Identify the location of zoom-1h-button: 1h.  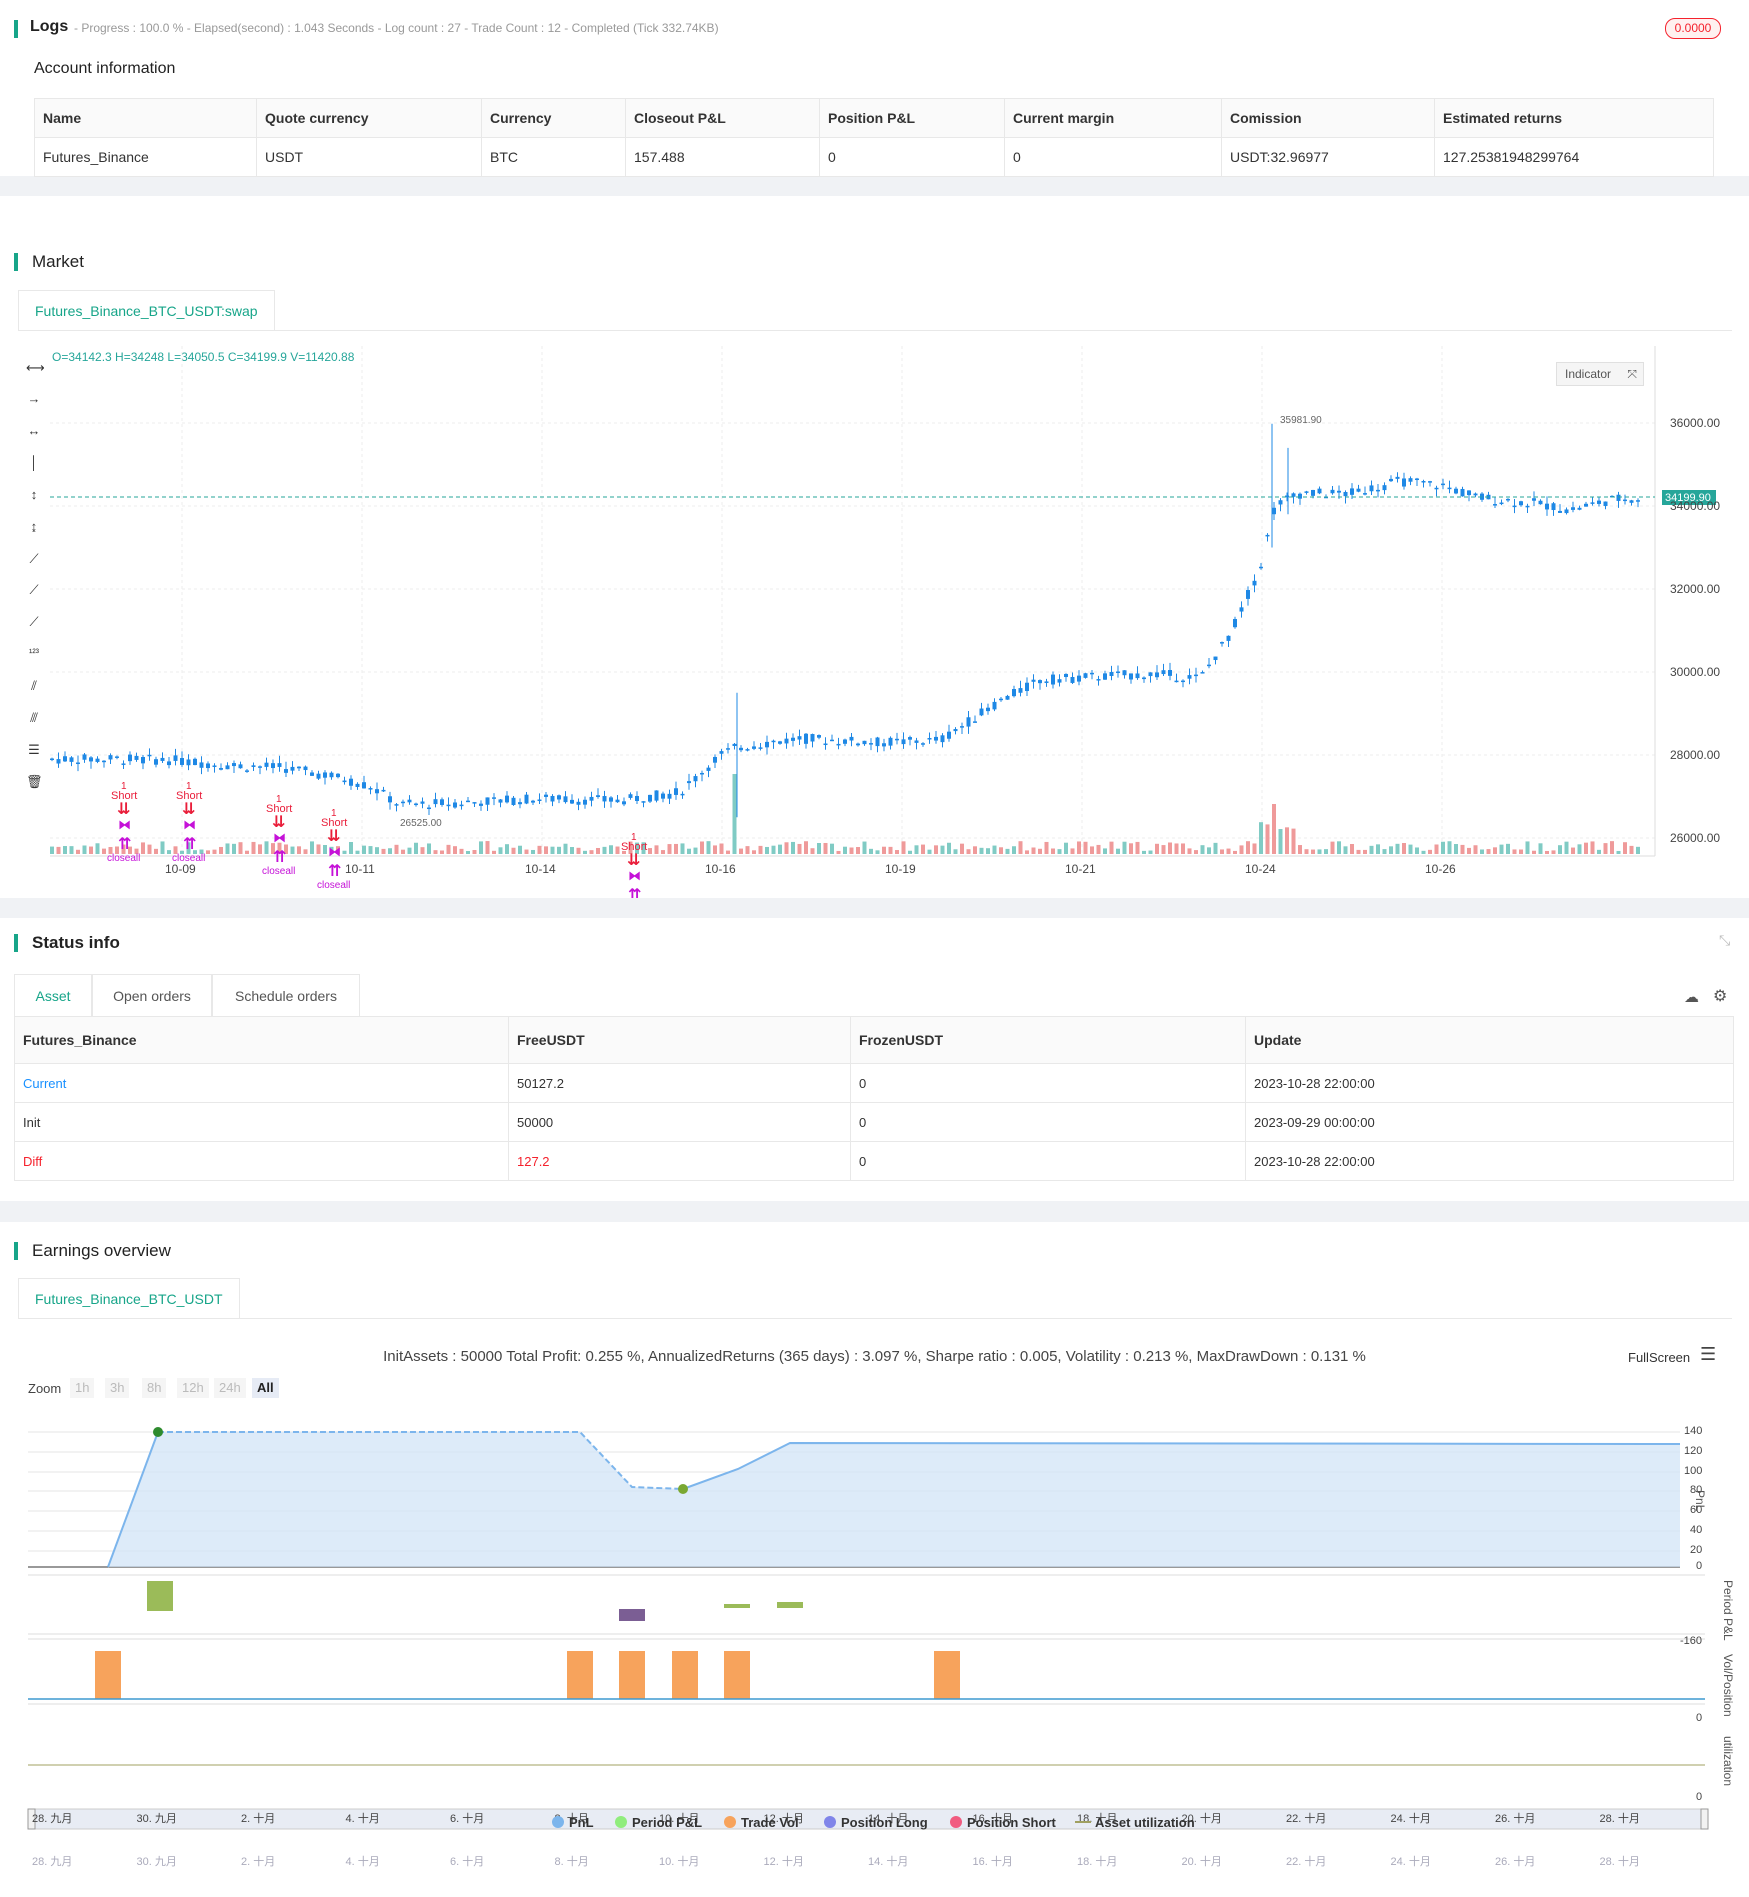
(82, 1388).